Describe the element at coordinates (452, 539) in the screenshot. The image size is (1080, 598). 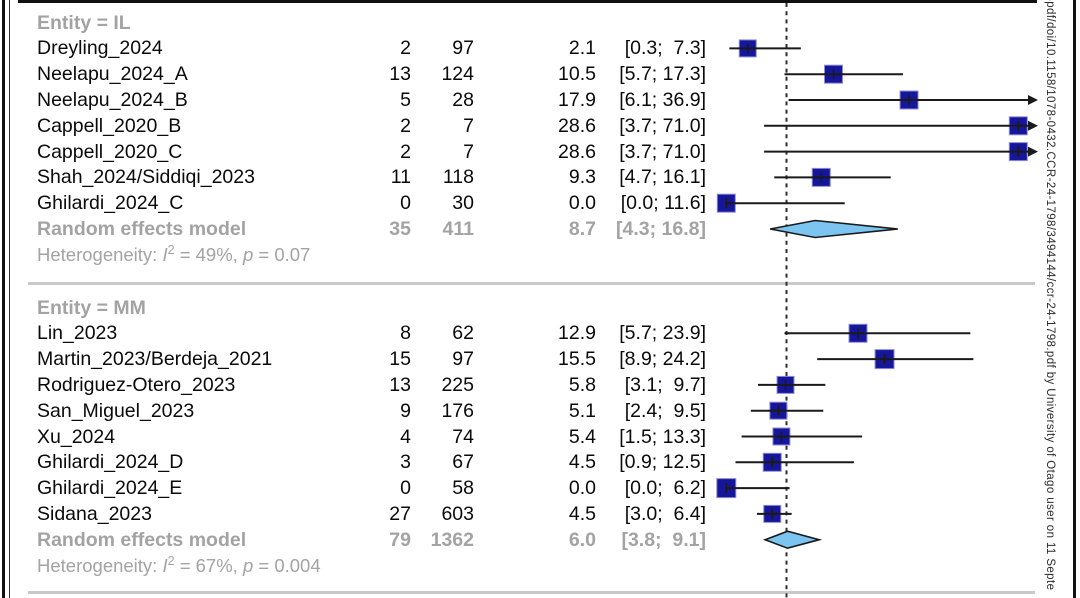
I see `total-value: 1362` at that location.